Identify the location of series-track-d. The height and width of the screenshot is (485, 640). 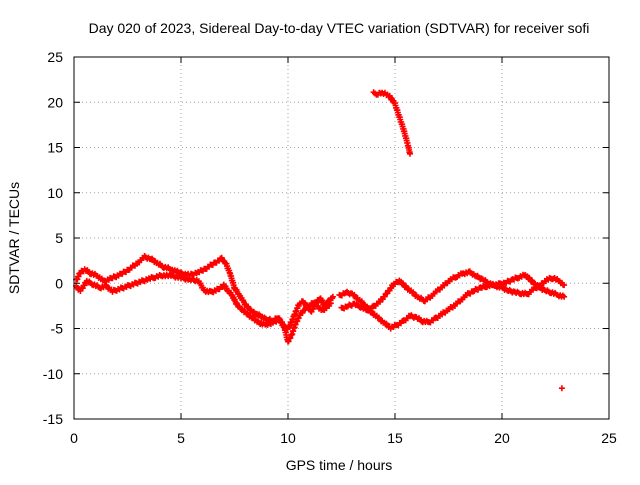
(452, 301).